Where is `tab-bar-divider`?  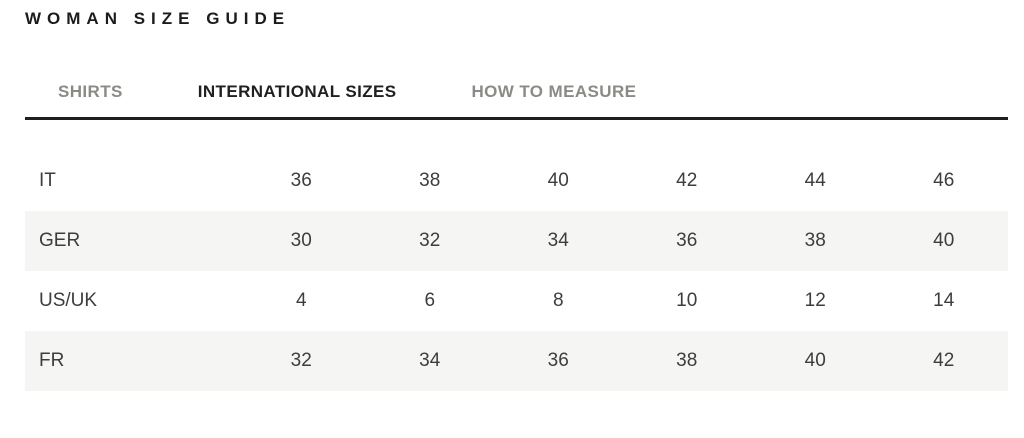 tab-bar-divider is located at coordinates (516, 118).